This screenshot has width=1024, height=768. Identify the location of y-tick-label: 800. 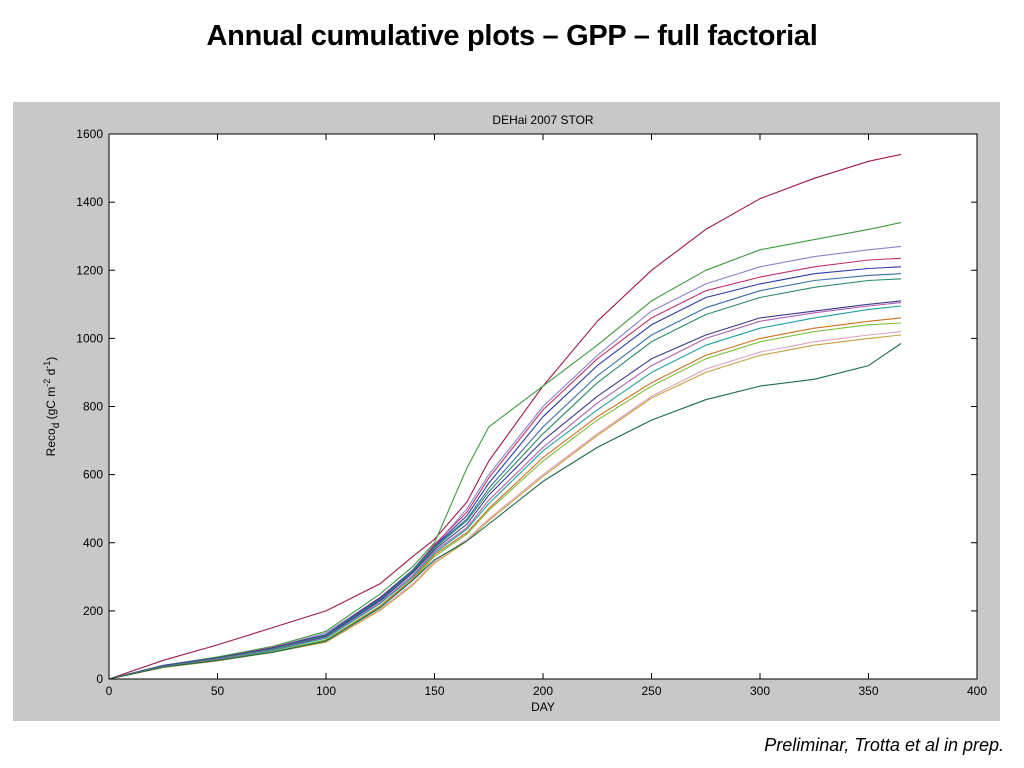
(93, 407).